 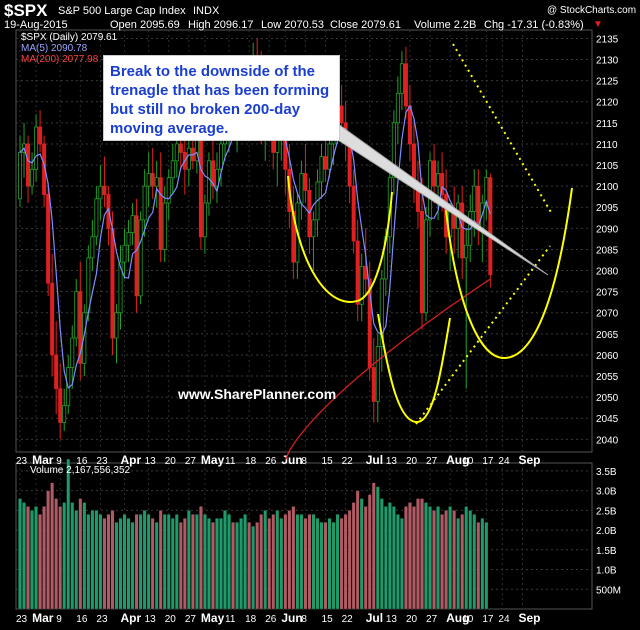 What do you see at coordinates (607, 124) in the screenshot?
I see `price-tick-label: 2115` at bounding box center [607, 124].